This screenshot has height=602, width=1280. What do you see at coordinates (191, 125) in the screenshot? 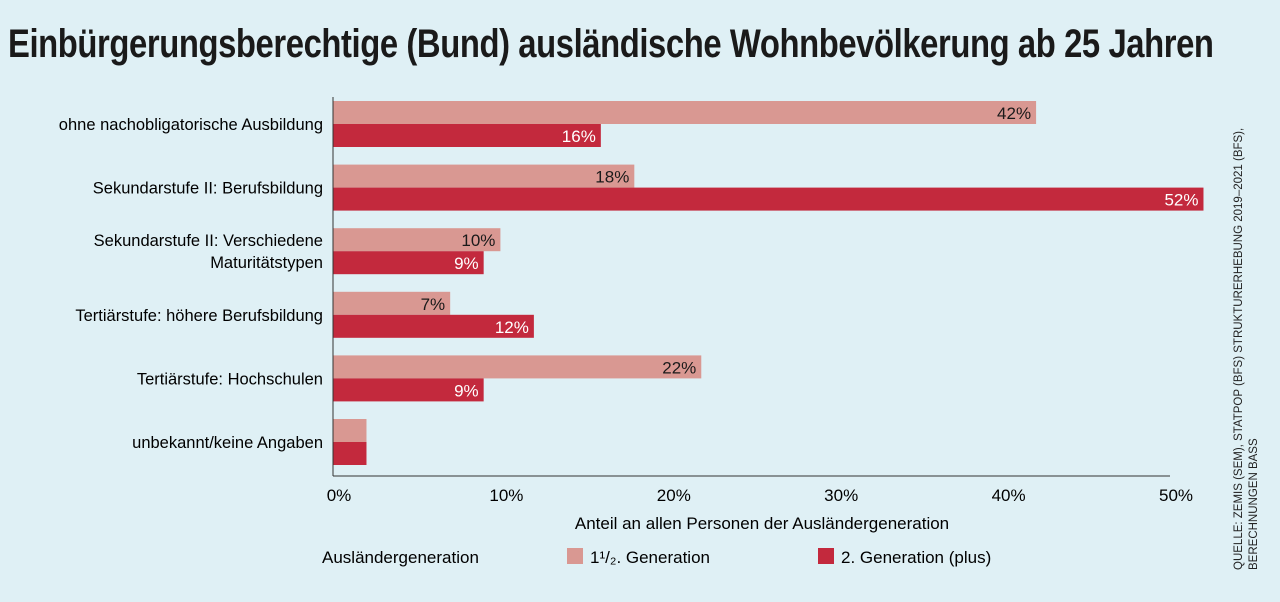
I see `category-label: ohne nachobligatorische Ausbildung` at bounding box center [191, 125].